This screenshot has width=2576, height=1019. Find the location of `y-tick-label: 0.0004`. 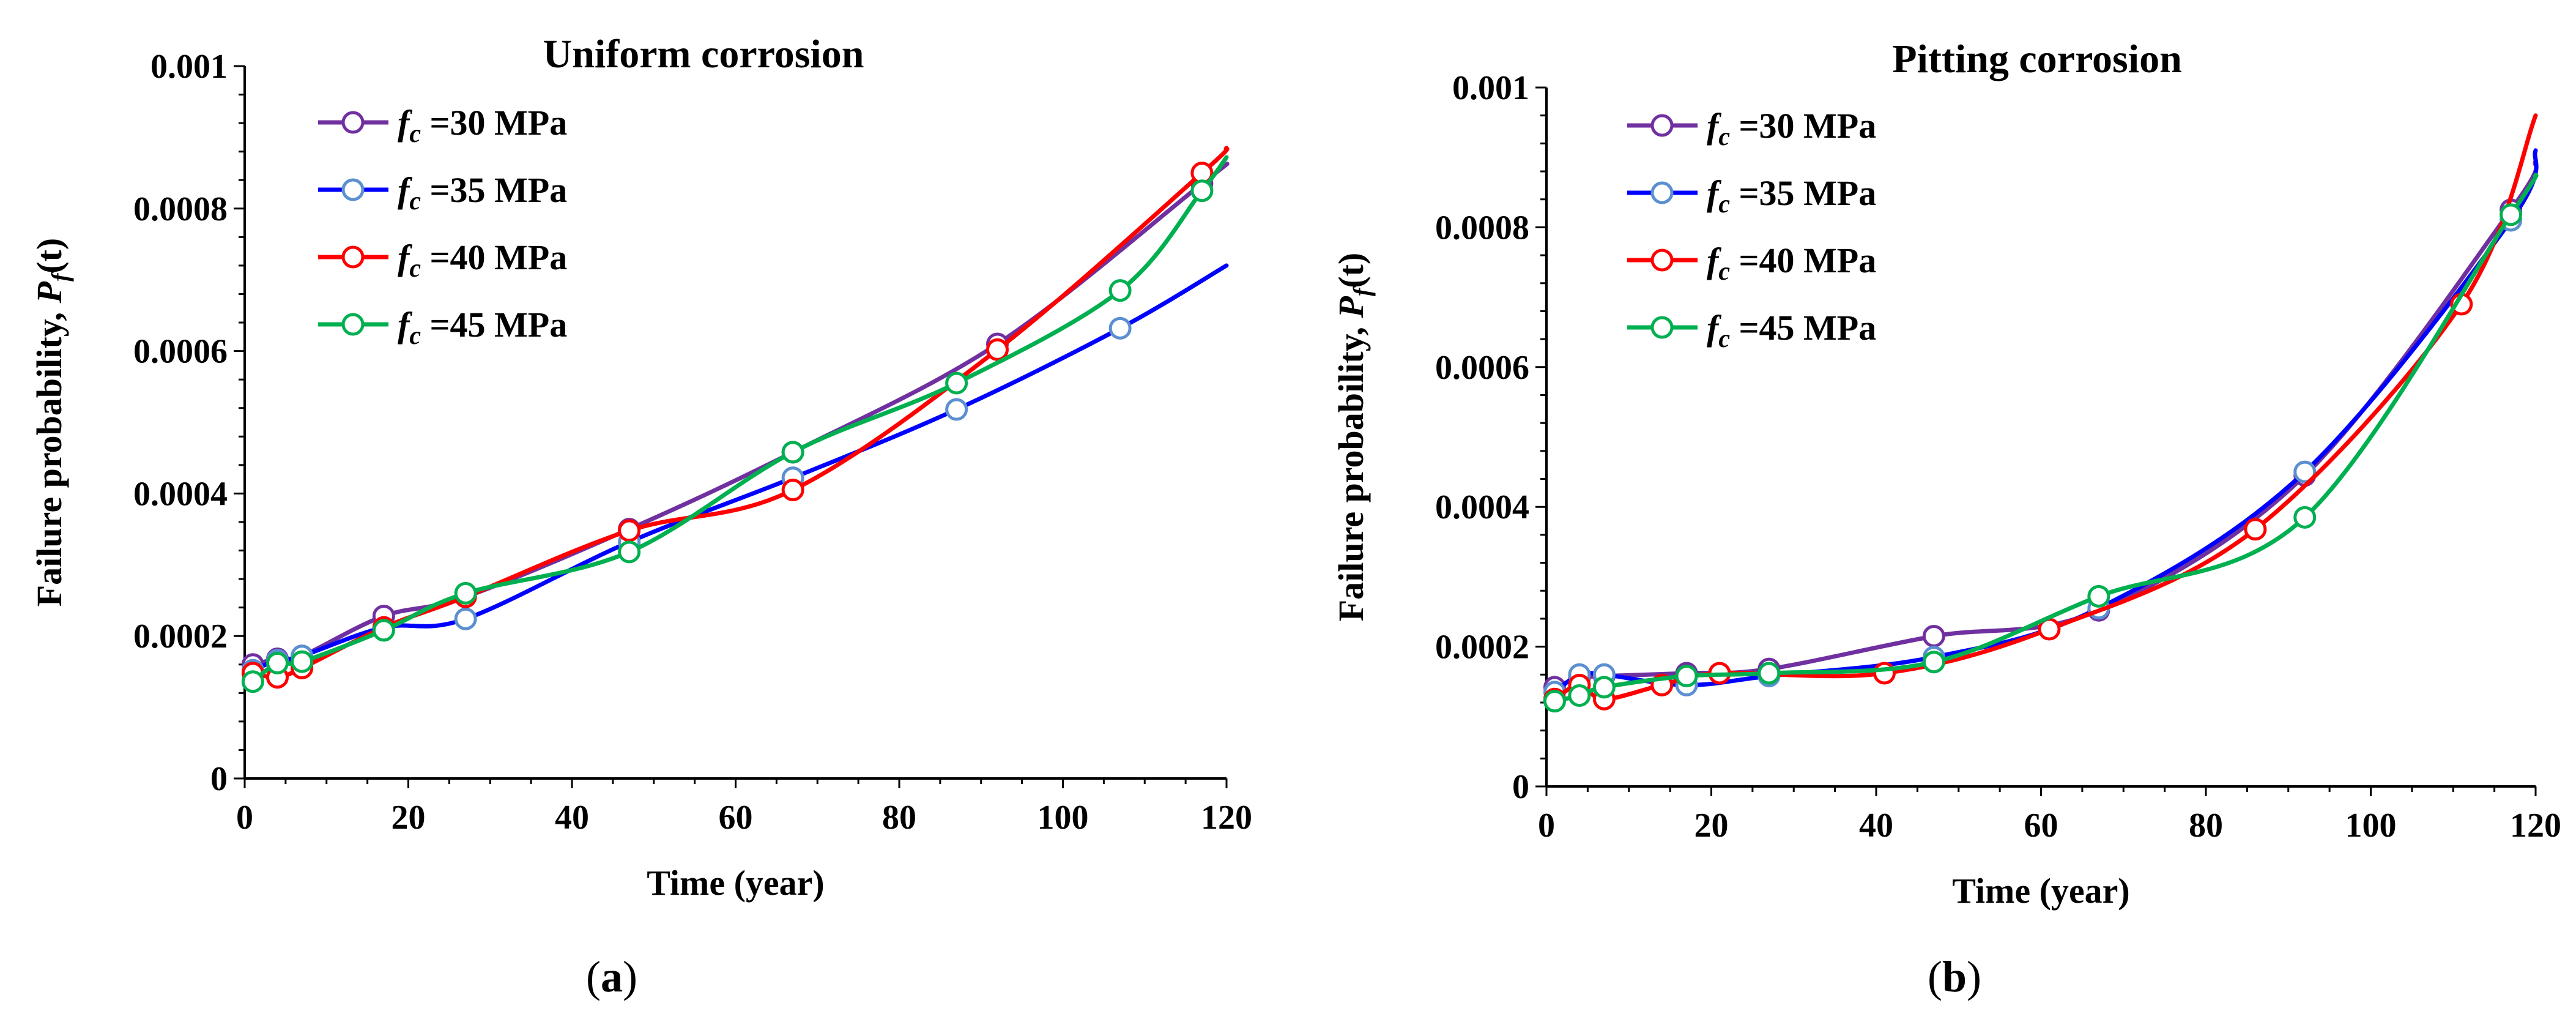

y-tick-label: 0.0004 is located at coordinates (1482, 507).